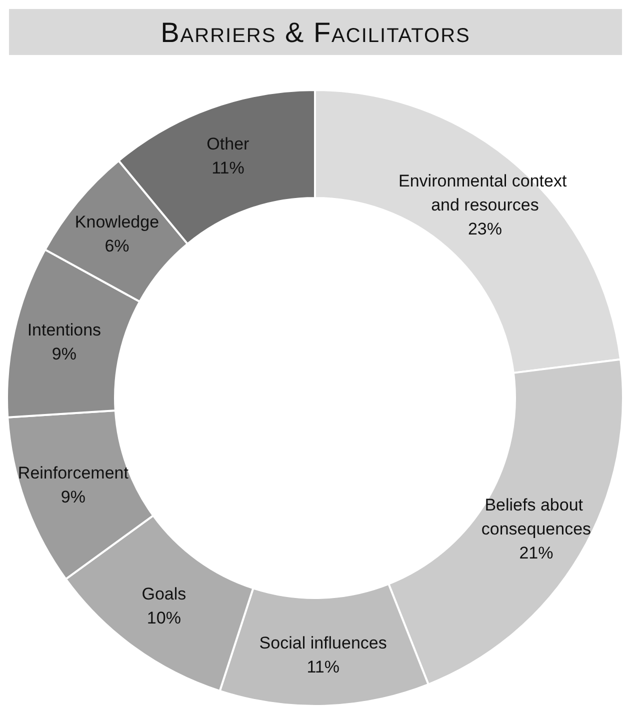 The width and height of the screenshot is (631, 709). What do you see at coordinates (485, 193) in the screenshot?
I see `slice-label: Environmental context and resources` at bounding box center [485, 193].